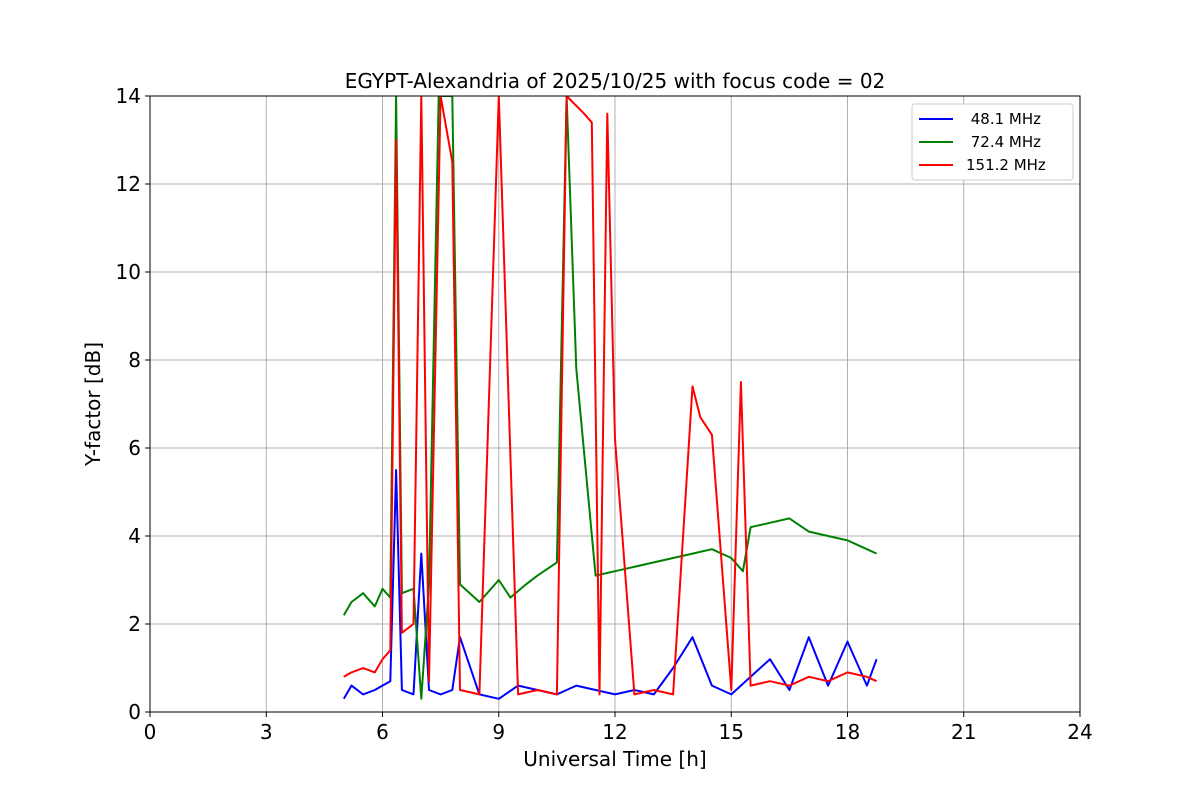  Describe the element at coordinates (614, 759) in the screenshot. I see `x-axis-label: Universal Time [h]` at that location.